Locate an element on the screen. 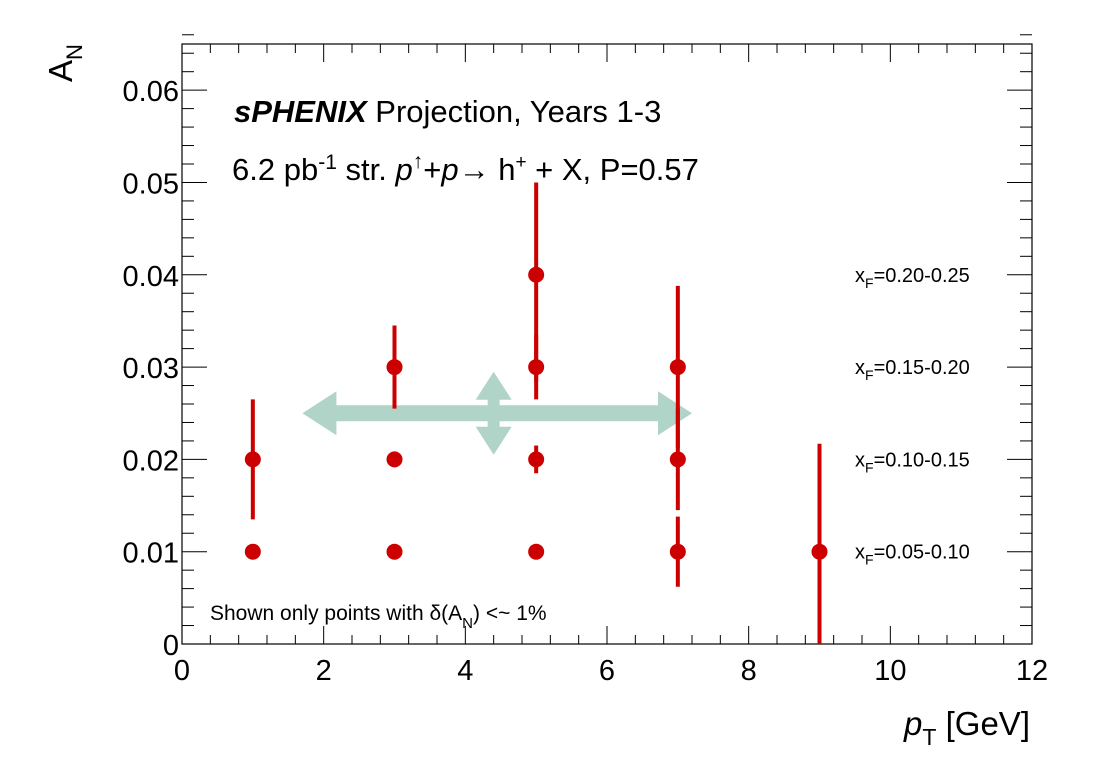 Image resolution: width=1098 pixels, height=774 pixels. x-tick-label: 0 is located at coordinates (182, 671).